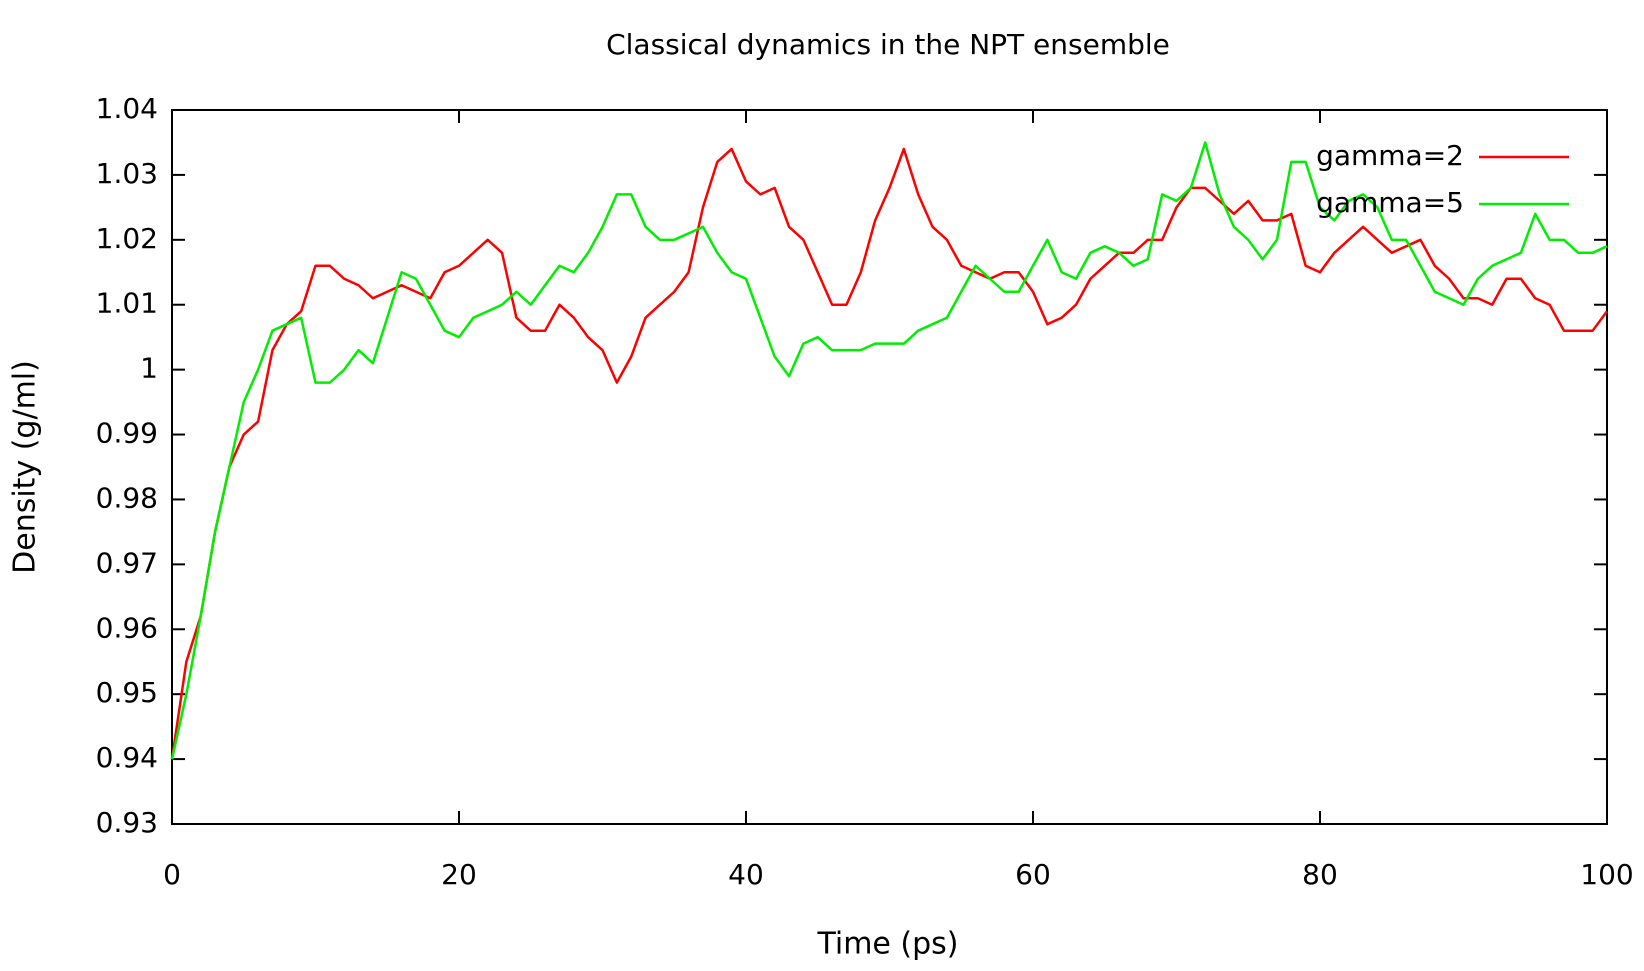 This screenshot has width=1644, height=971. I want to click on y-tick-label: 0.99, so click(127, 433).